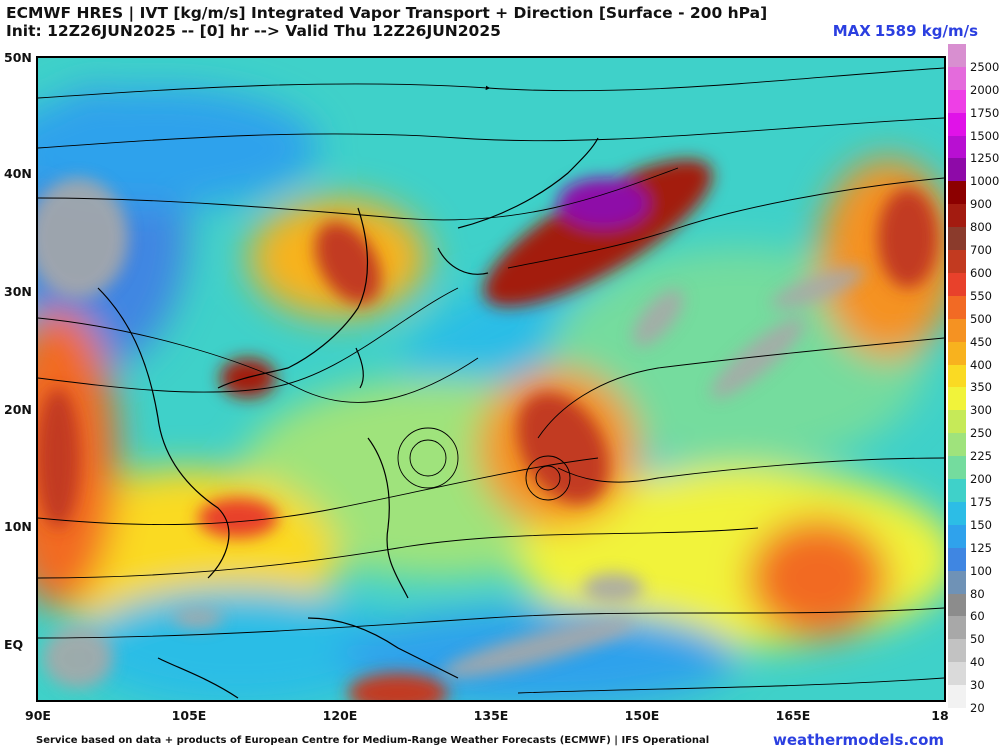 The height and width of the screenshot is (750, 1000). I want to click on colorbar-label: 700, so click(981, 250).